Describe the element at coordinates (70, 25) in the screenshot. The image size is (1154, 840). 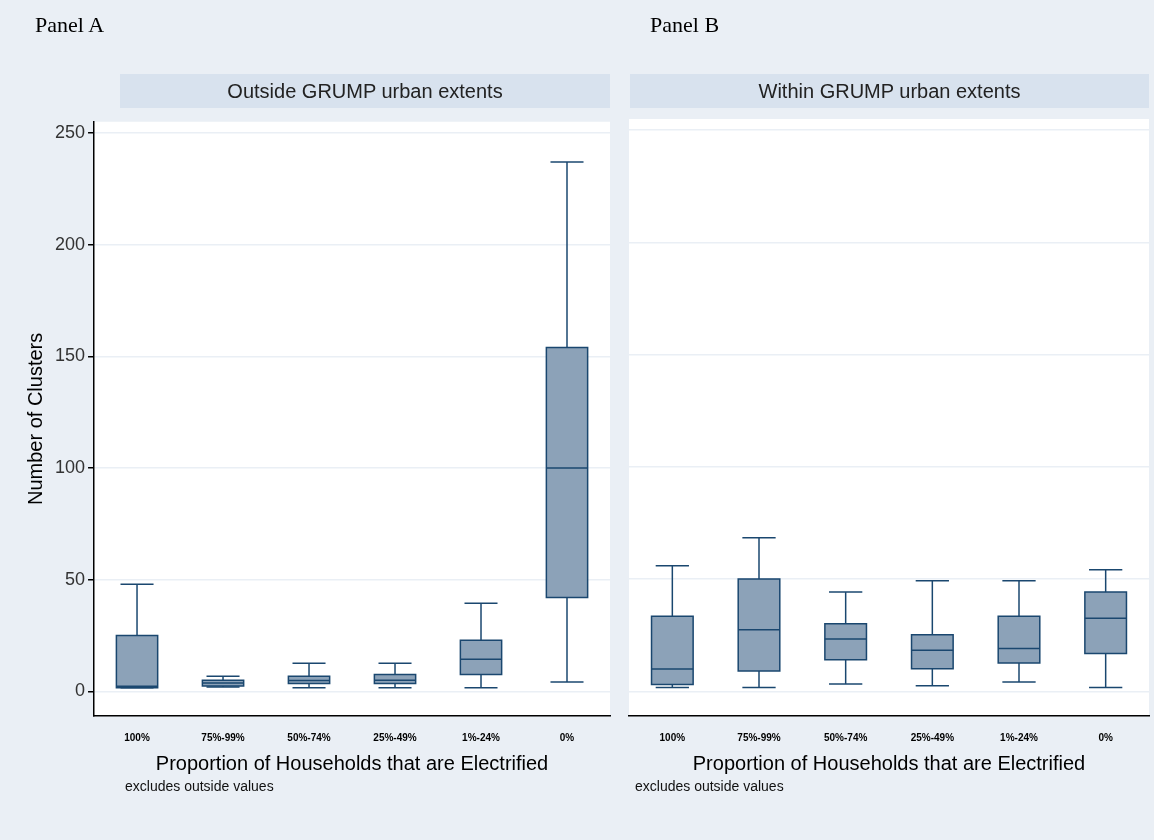
I see `chart-title: Panel A` at that location.